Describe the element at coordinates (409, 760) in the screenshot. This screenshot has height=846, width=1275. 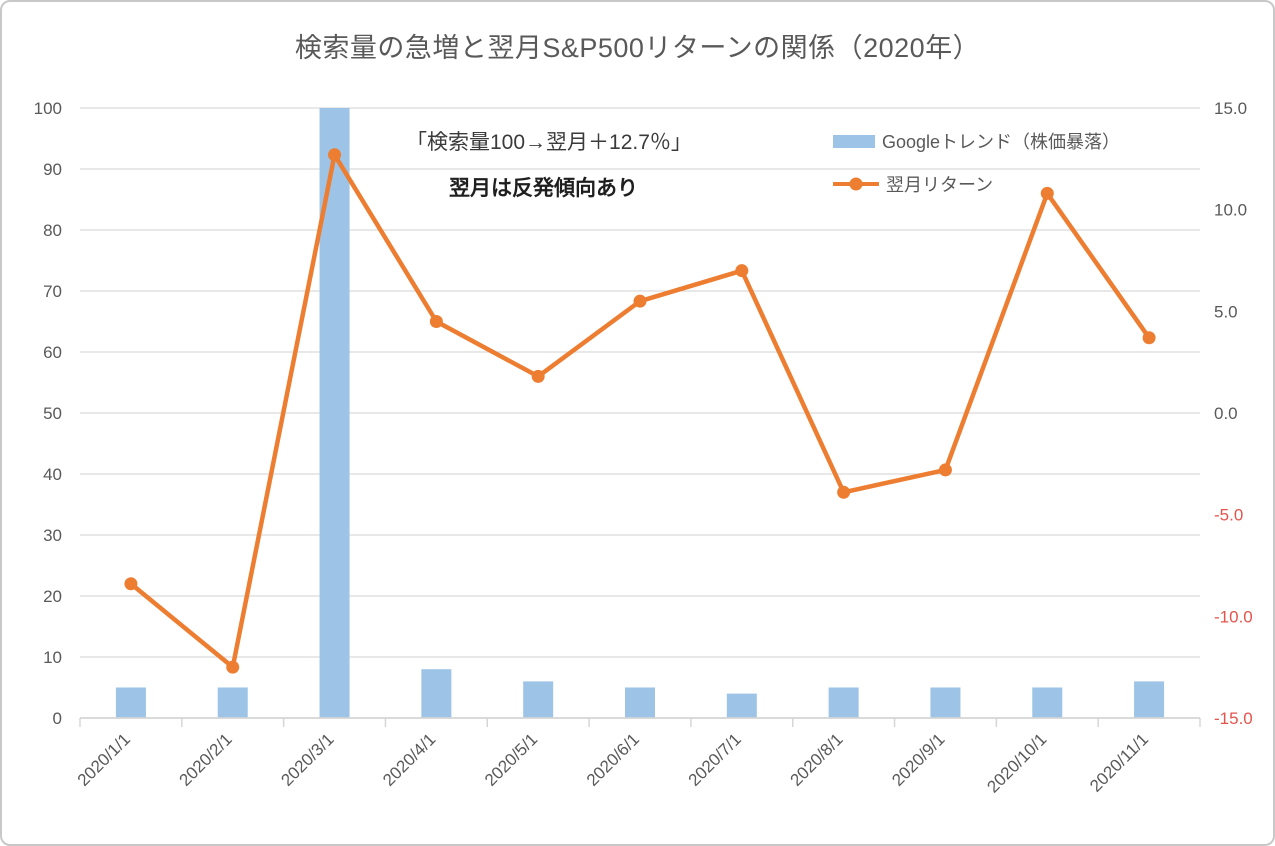
I see `x-axis-label: 2020/4/1` at that location.